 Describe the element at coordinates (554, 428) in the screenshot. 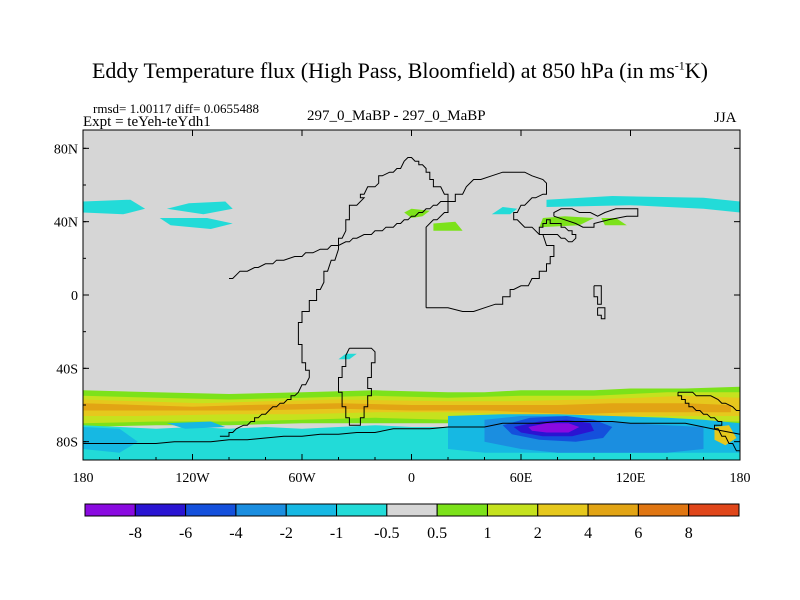

I see `contour-region-19-level--8` at that location.